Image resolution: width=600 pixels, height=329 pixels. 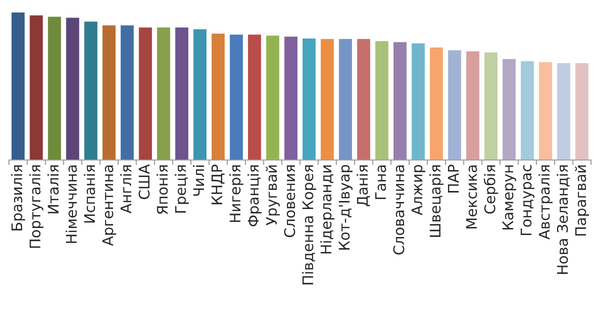 What do you see at coordinates (453, 178) in the screenshot?
I see `x-tick-label: ПАР` at bounding box center [453, 178].